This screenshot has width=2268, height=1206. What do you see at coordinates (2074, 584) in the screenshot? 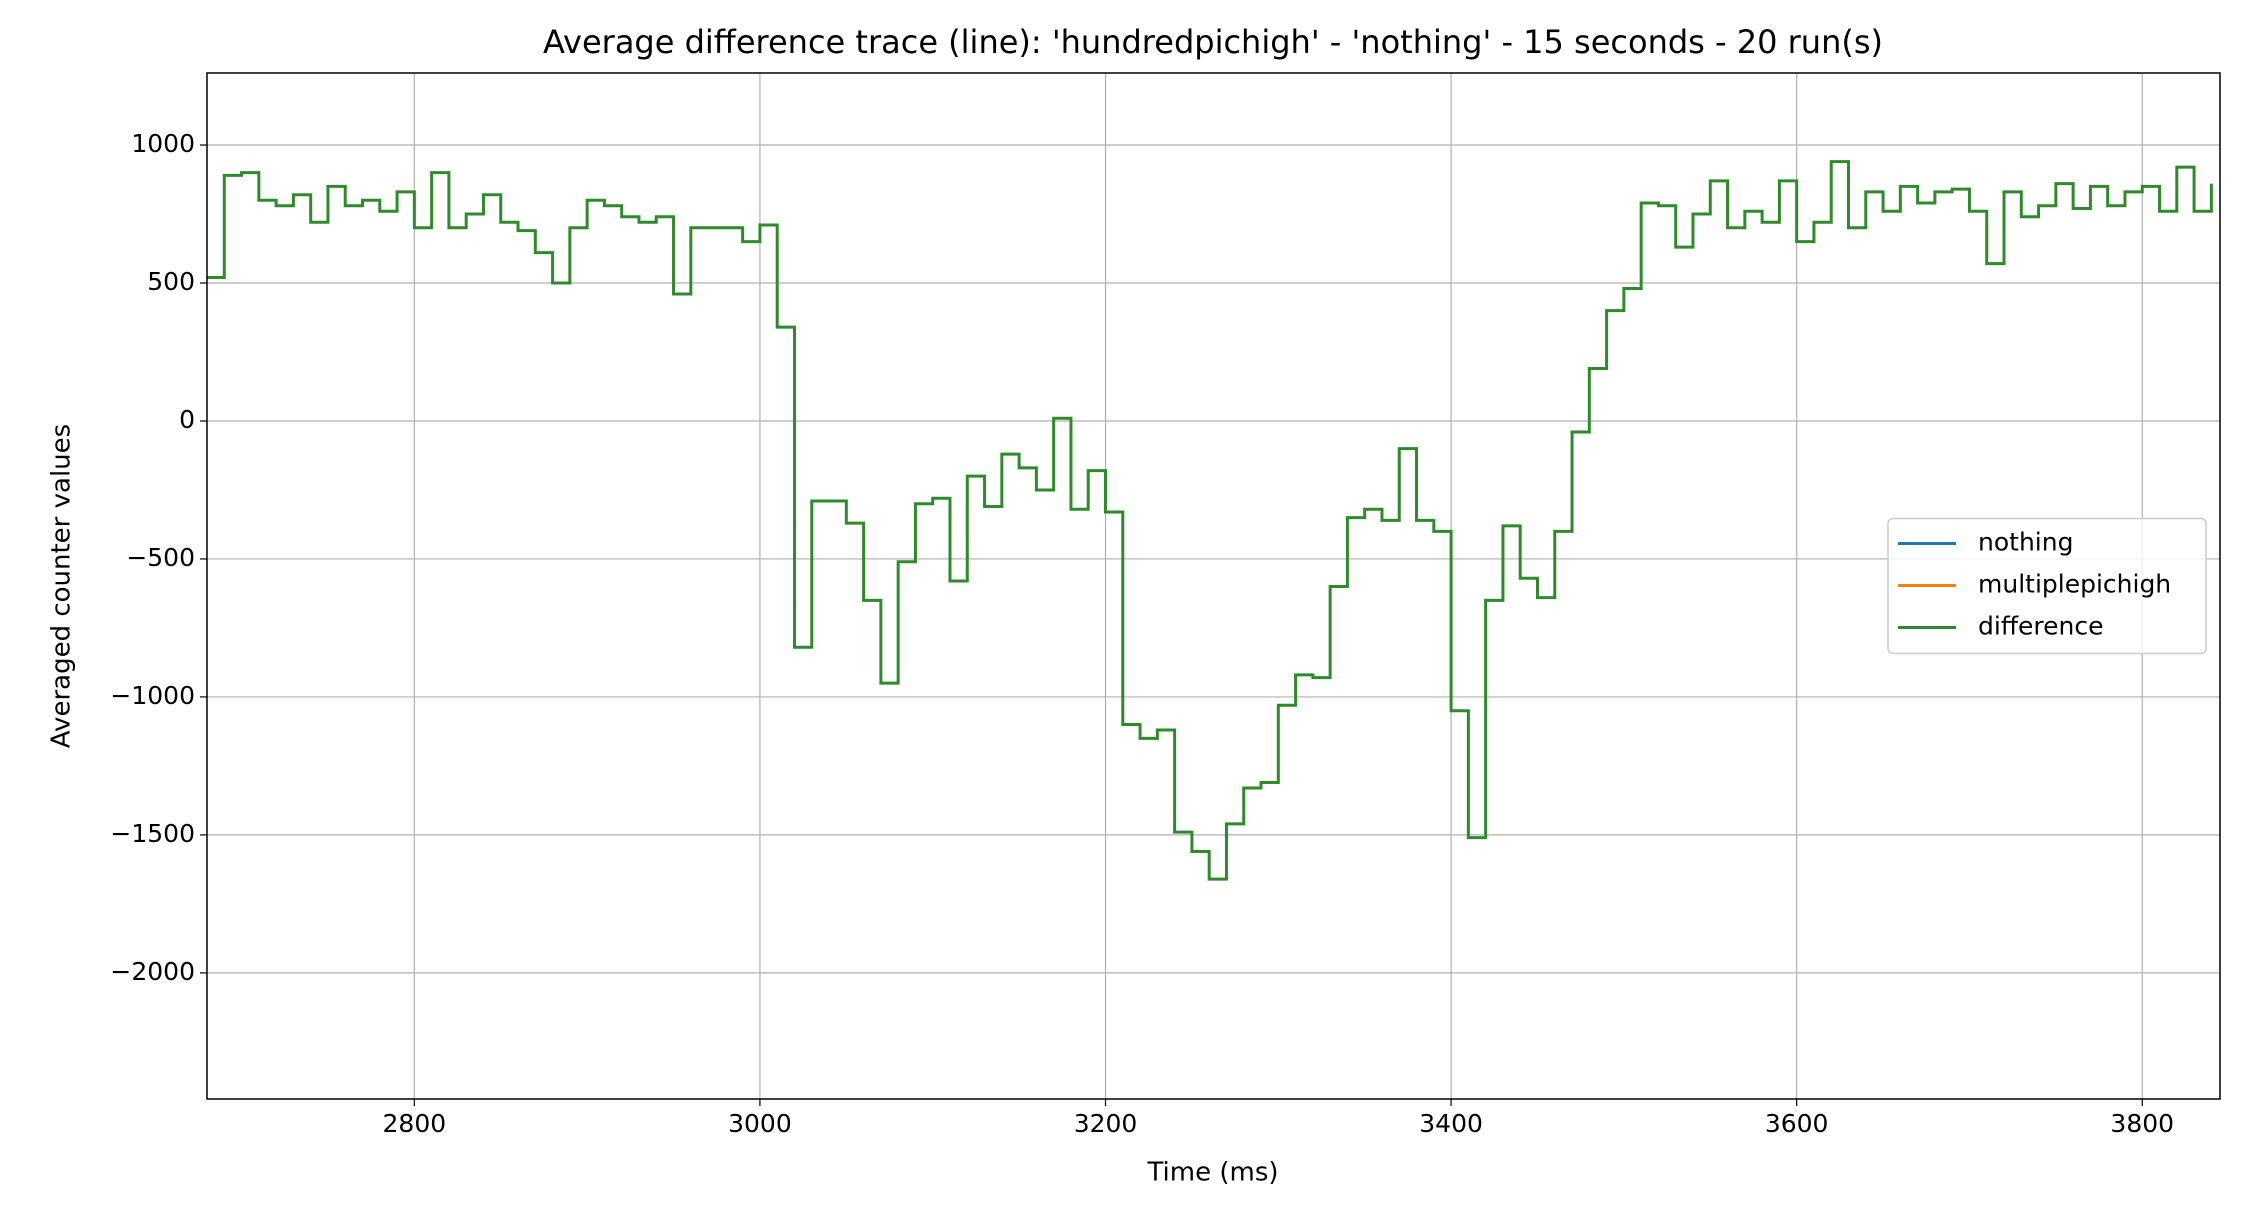
I see `legend-label: multiplepichigh` at bounding box center [2074, 584].